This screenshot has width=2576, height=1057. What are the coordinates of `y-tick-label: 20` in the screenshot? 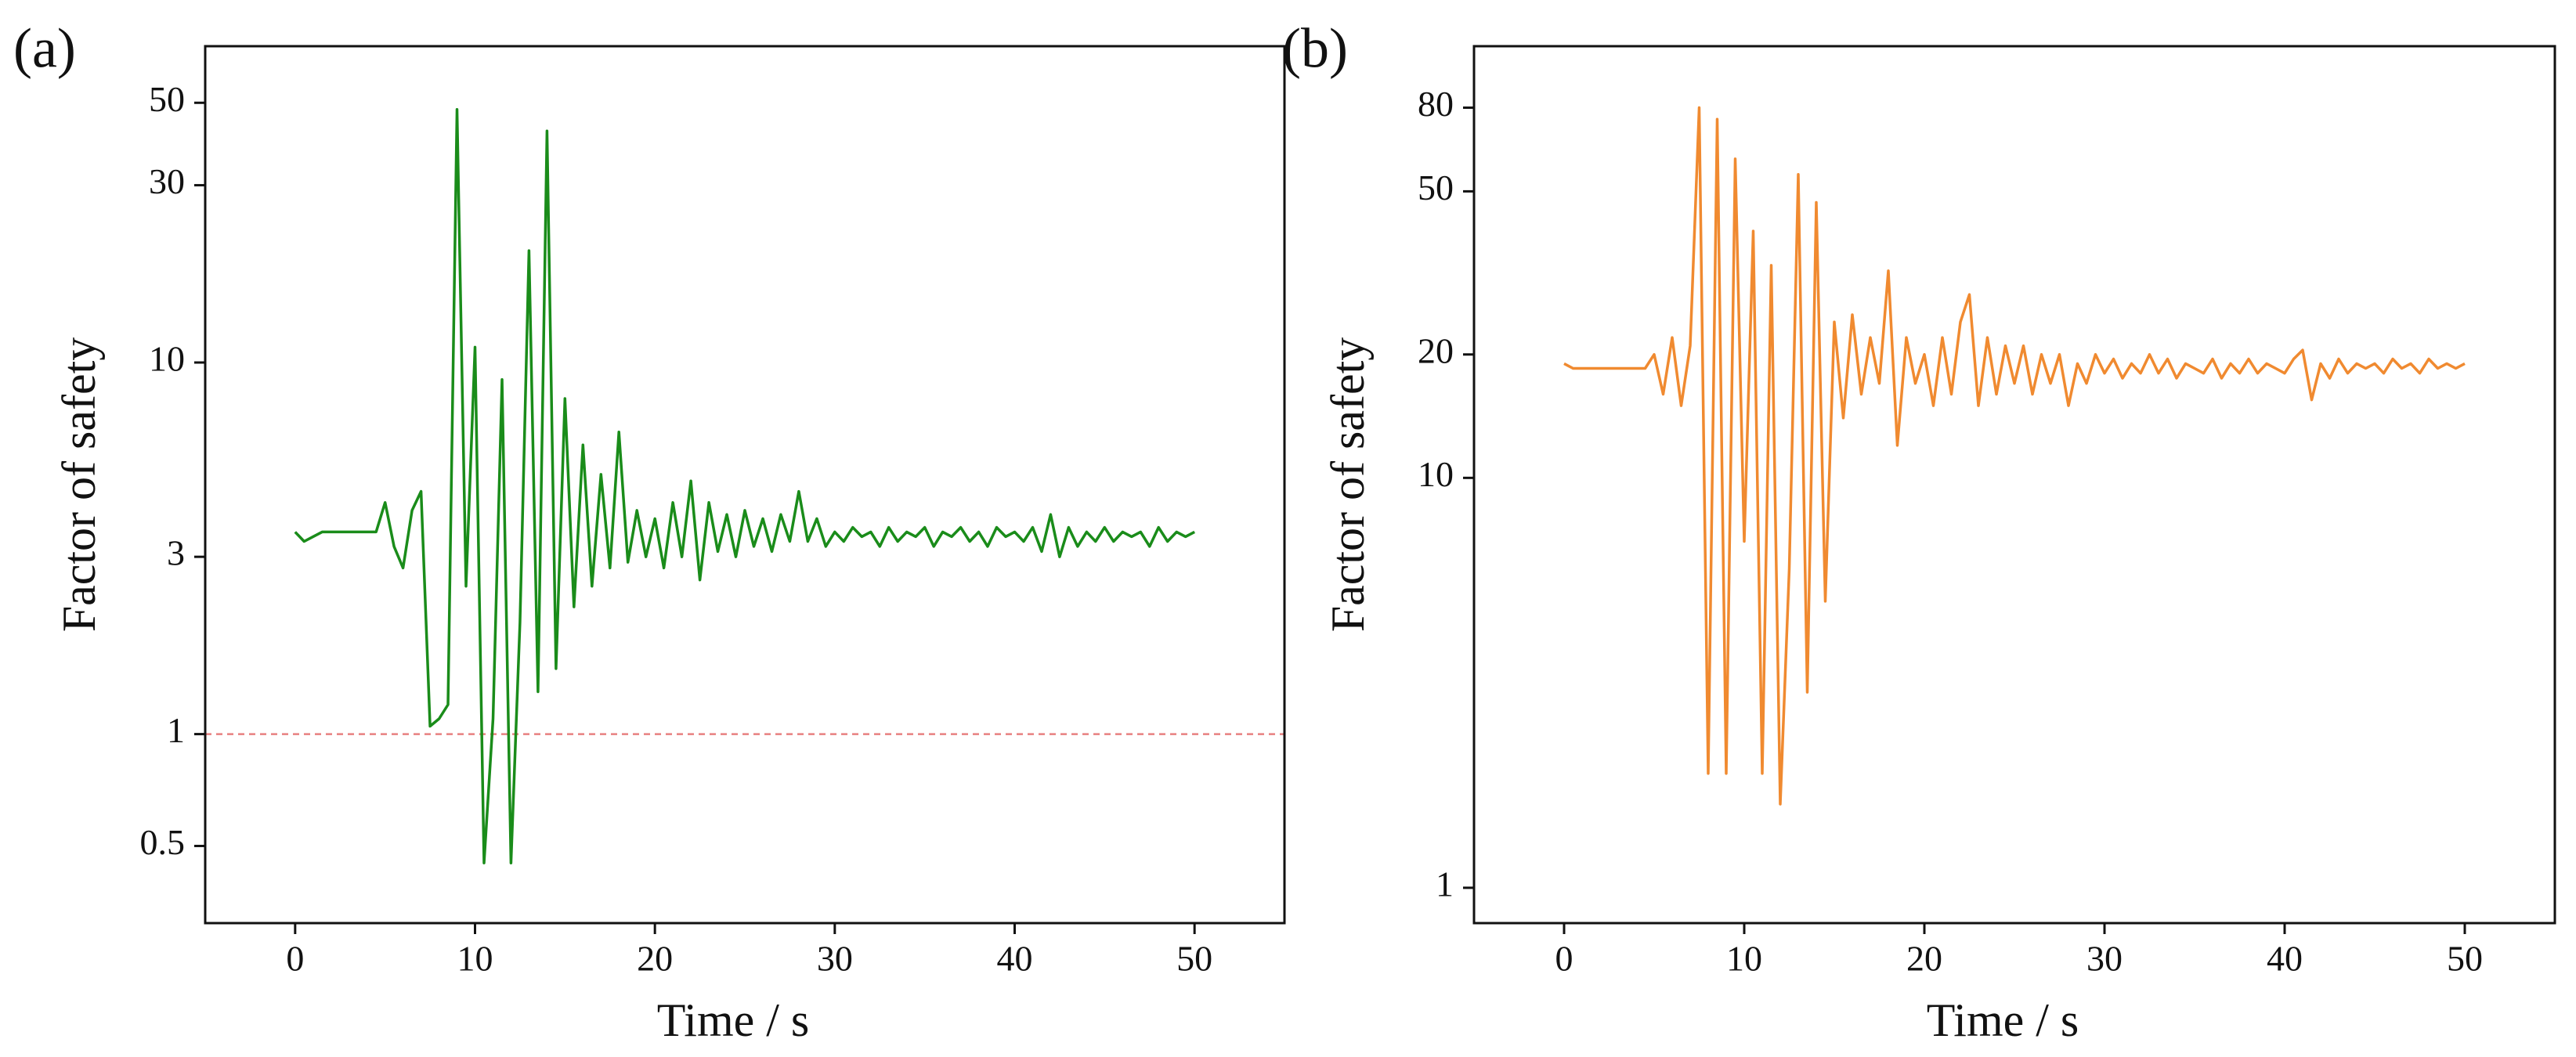 It's located at (1436, 350).